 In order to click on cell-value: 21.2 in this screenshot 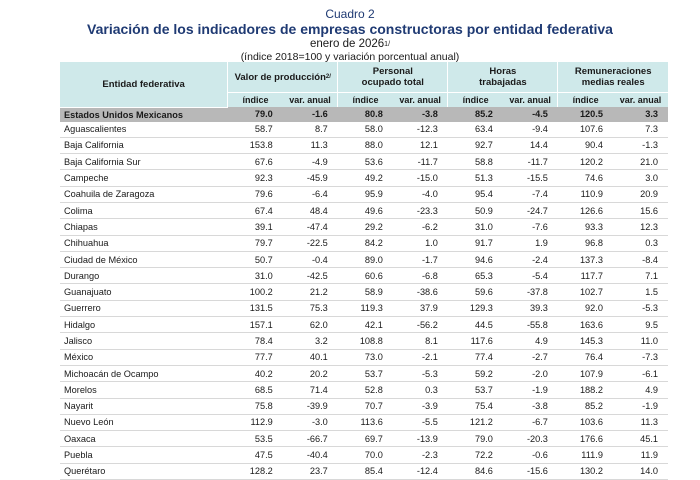, I will do `click(310, 292)`.